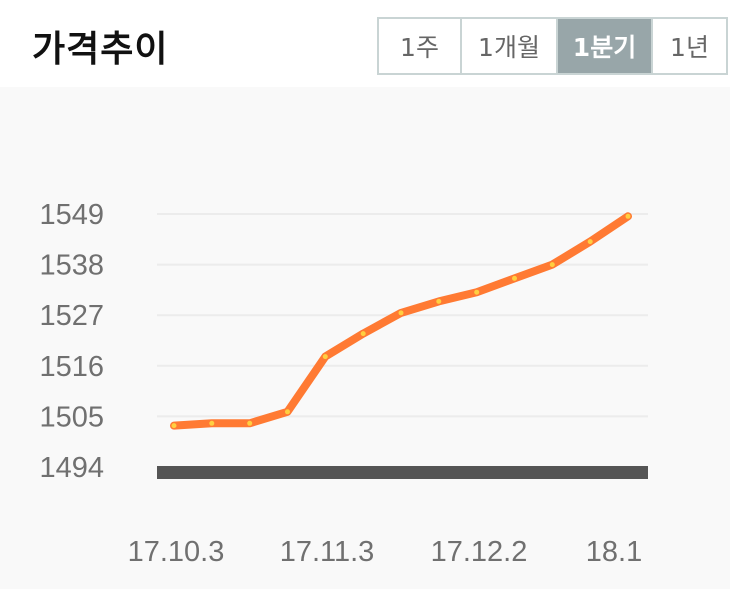 This screenshot has height=589, width=730. I want to click on x-tick-label: 17.10.3, so click(176, 552).